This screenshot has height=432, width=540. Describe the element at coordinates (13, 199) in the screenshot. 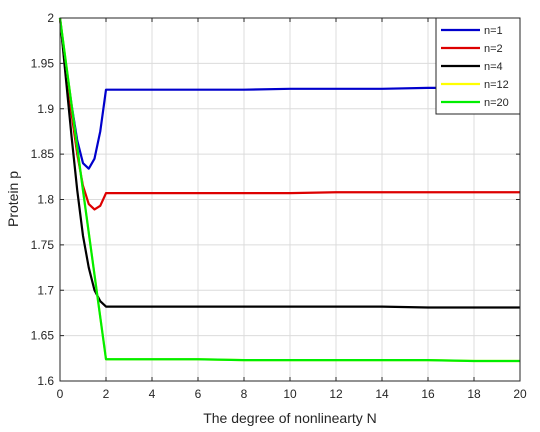

I see `y-axis-label: Protein p` at that location.